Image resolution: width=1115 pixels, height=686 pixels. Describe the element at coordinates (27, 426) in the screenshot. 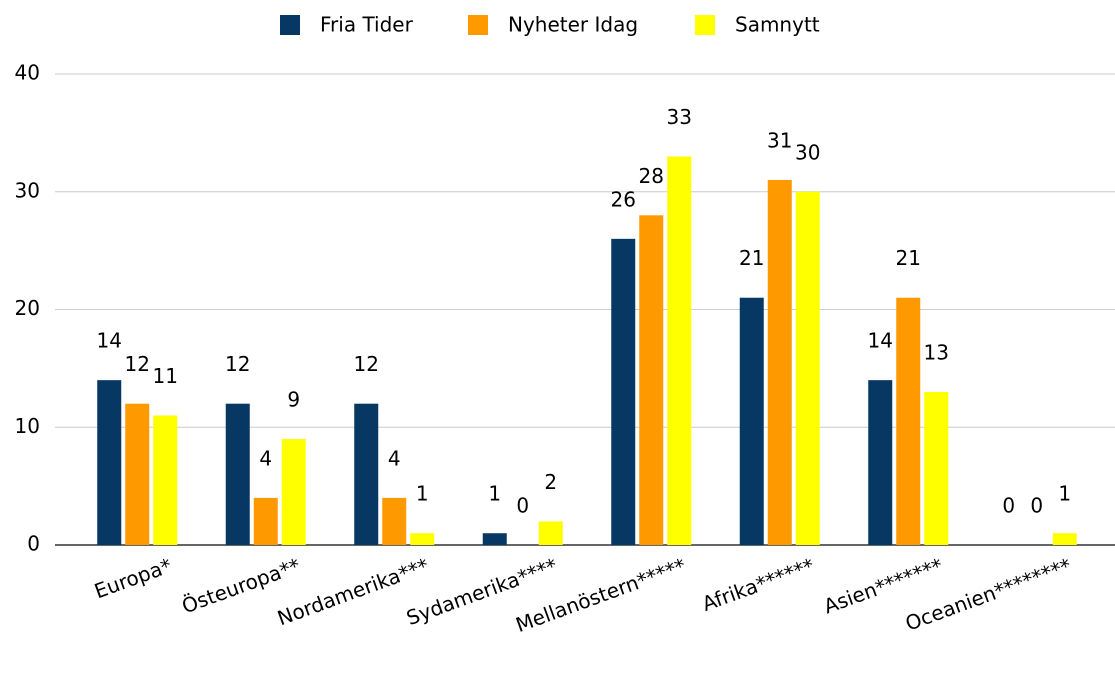

I see `y-tick-label: 10` at that location.